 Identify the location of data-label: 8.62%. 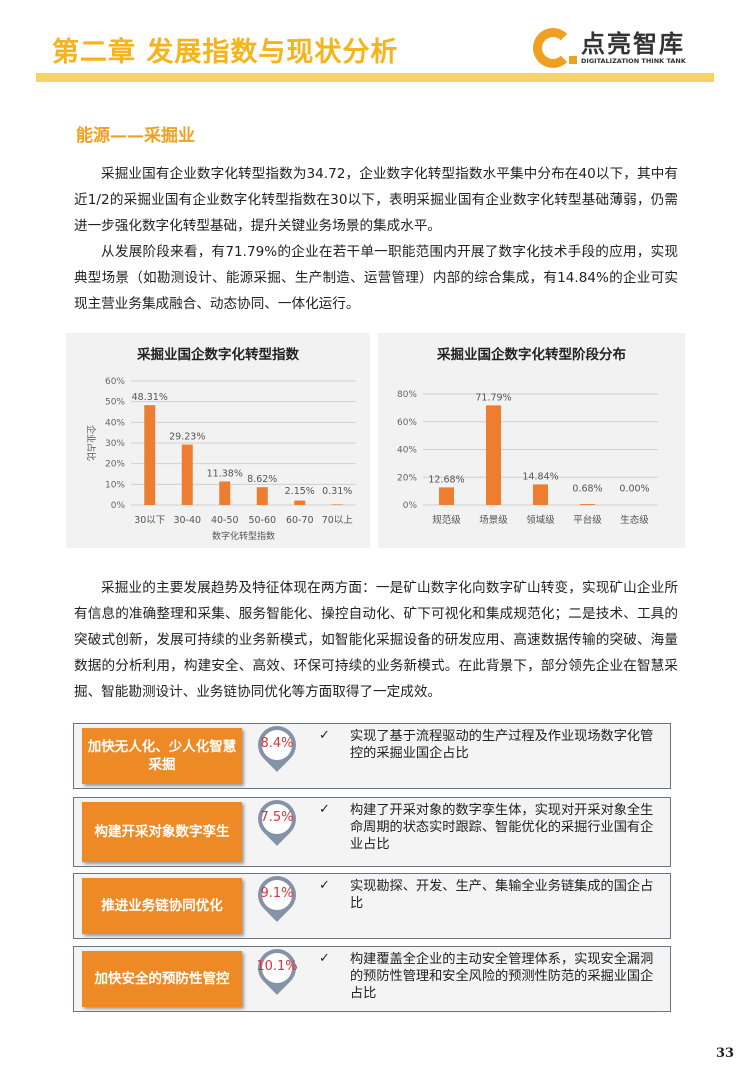
(262, 479).